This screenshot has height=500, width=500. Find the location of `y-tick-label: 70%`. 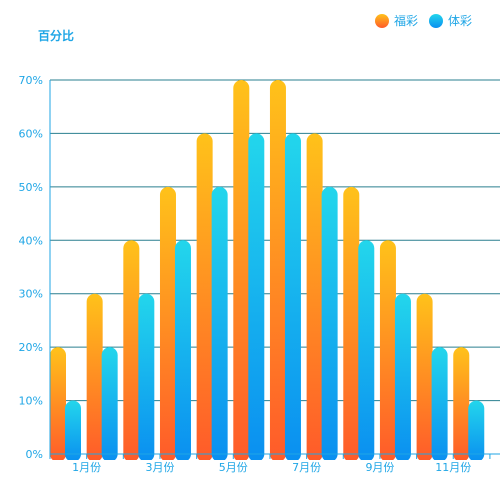

y-tick-label: 70% is located at coordinates (31, 80).